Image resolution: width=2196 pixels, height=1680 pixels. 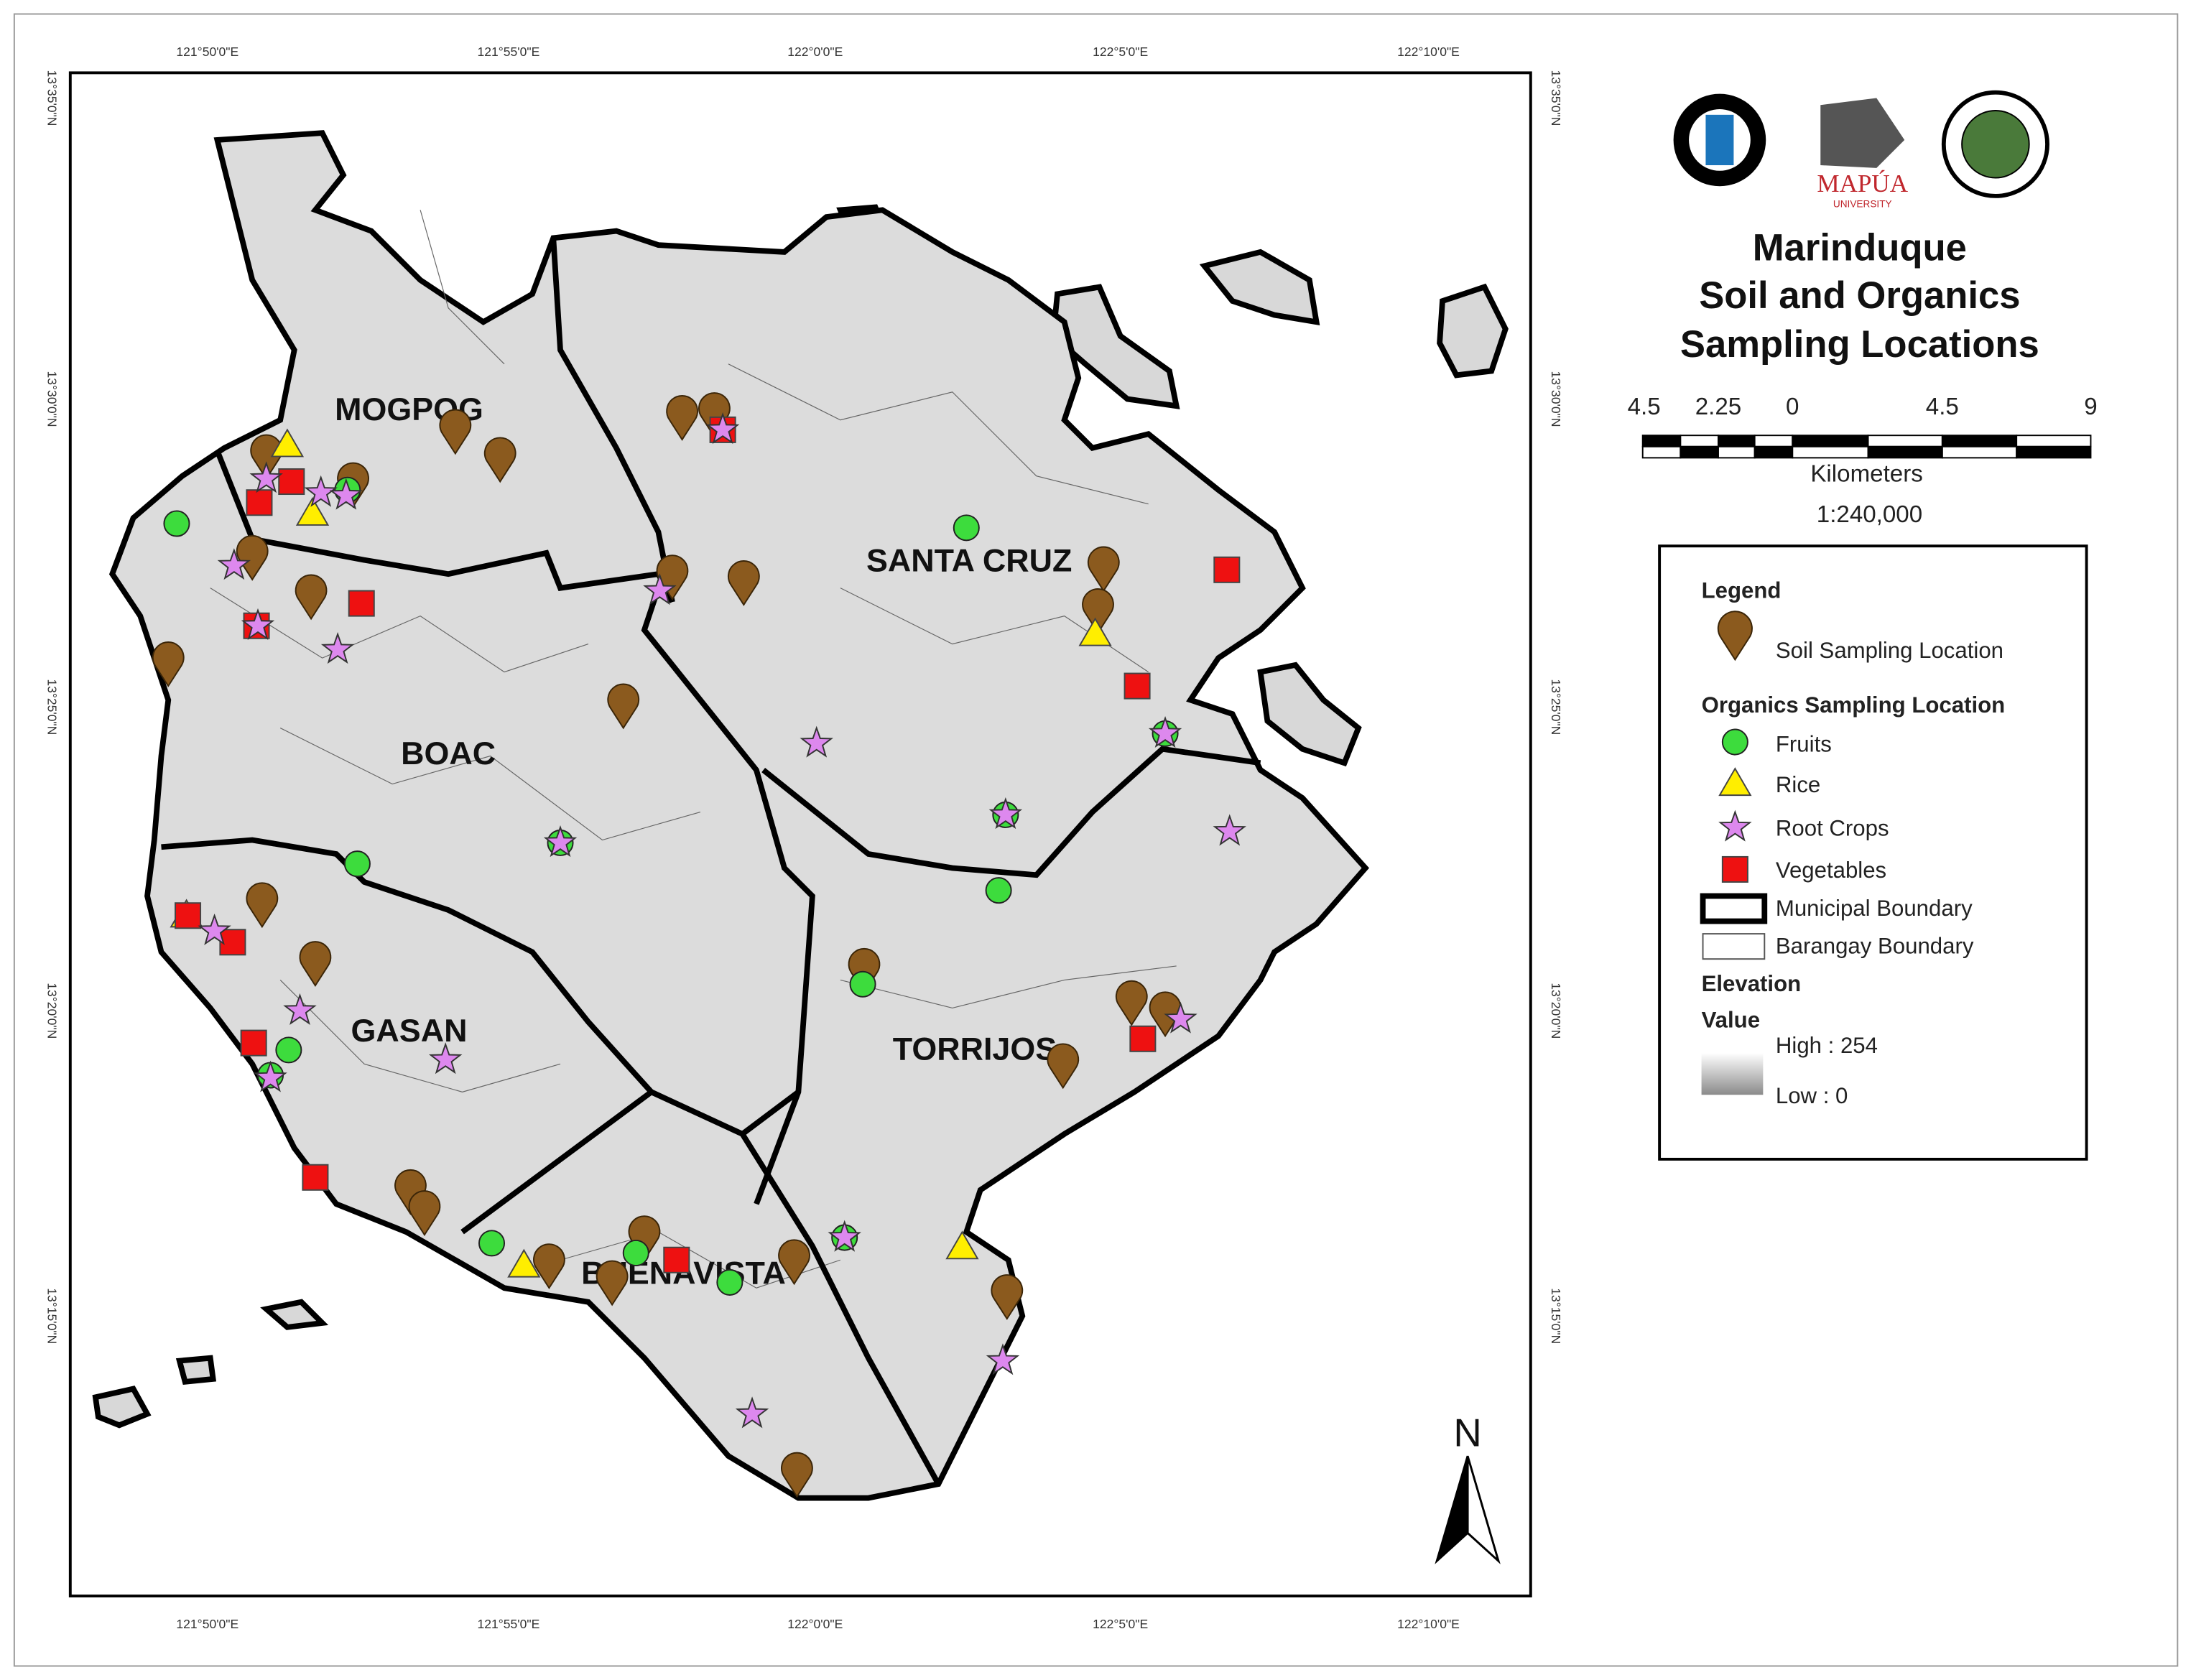 What do you see at coordinates (1859, 295) in the screenshot?
I see `map-title: Soil and Organics` at bounding box center [1859, 295].